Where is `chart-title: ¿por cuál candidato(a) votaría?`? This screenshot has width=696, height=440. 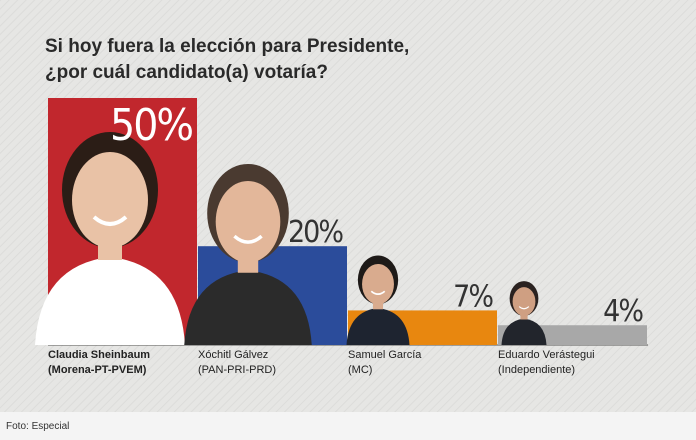 chart-title: ¿por cuál candidato(a) votaría? is located at coordinates (186, 72).